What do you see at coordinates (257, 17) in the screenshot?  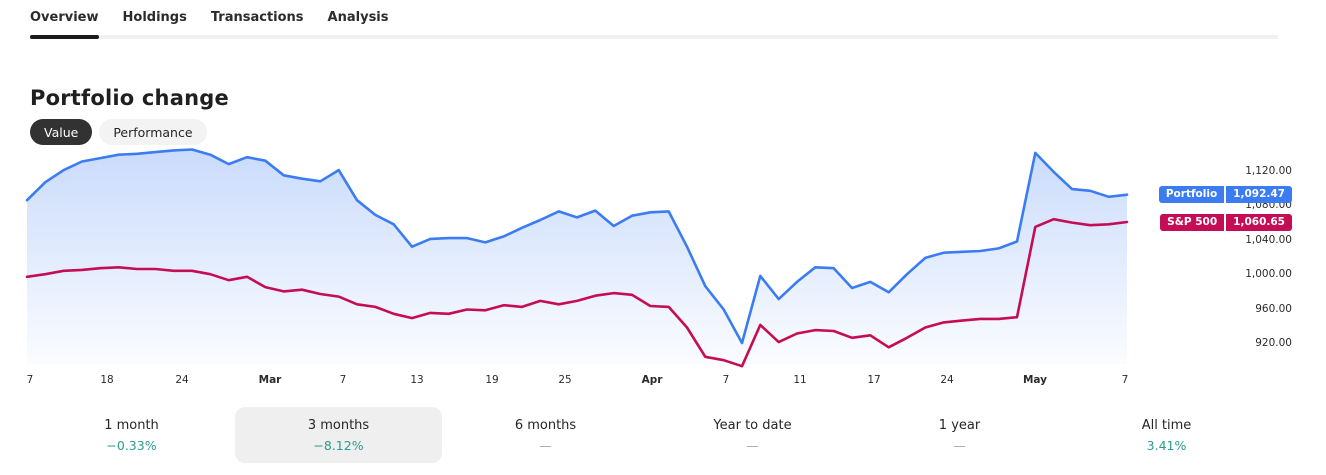 I see `tab-transactions: Transactions` at bounding box center [257, 17].